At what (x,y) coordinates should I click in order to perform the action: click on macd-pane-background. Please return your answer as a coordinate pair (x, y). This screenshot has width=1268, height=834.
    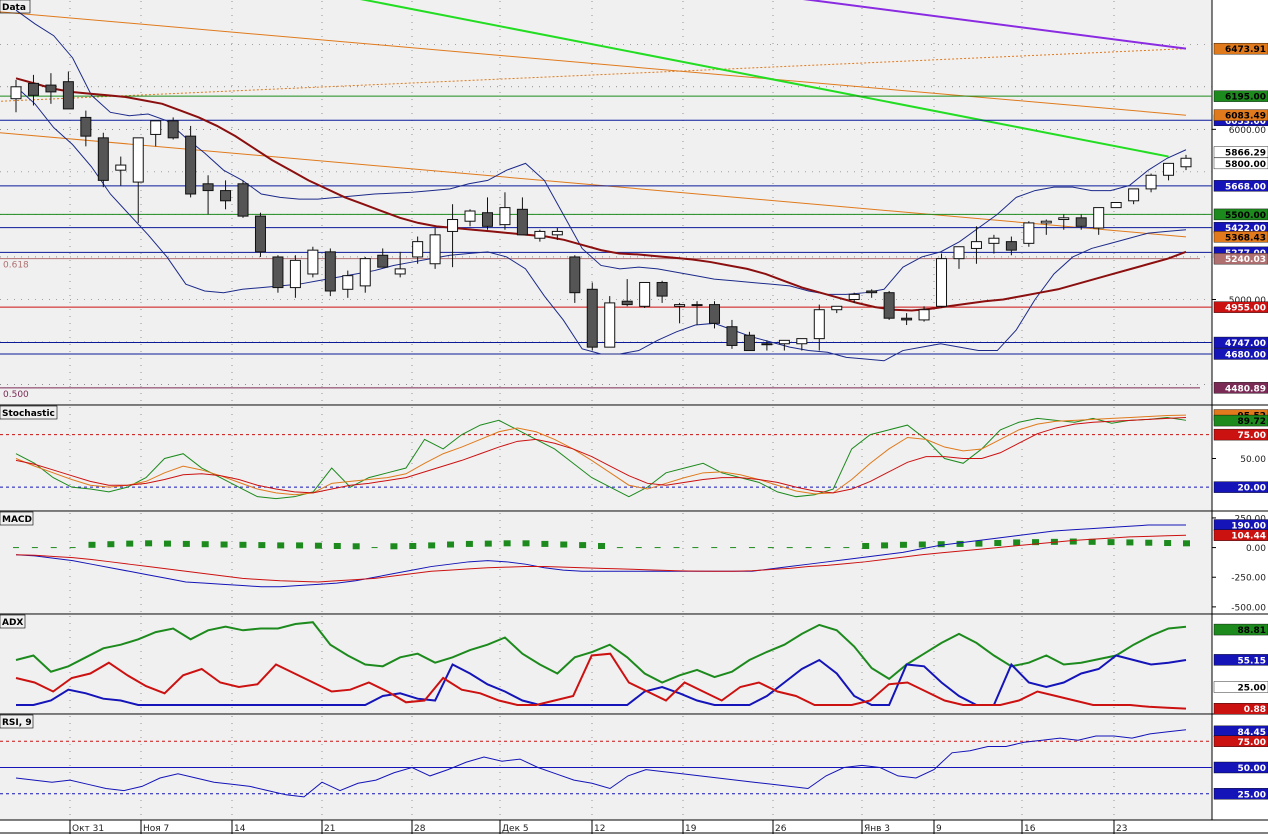
    Looking at the image, I should click on (606, 563).